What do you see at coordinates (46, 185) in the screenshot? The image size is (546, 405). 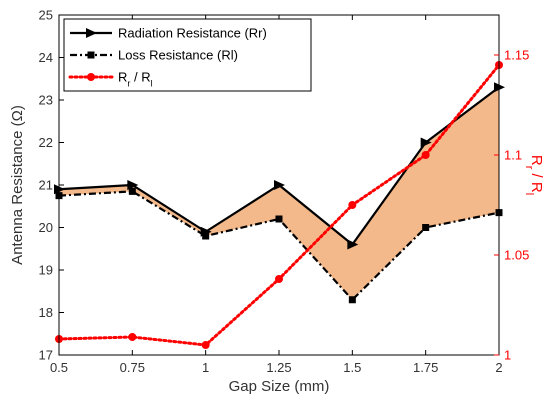 I see `y-left-tick-label: 21` at bounding box center [46, 185].